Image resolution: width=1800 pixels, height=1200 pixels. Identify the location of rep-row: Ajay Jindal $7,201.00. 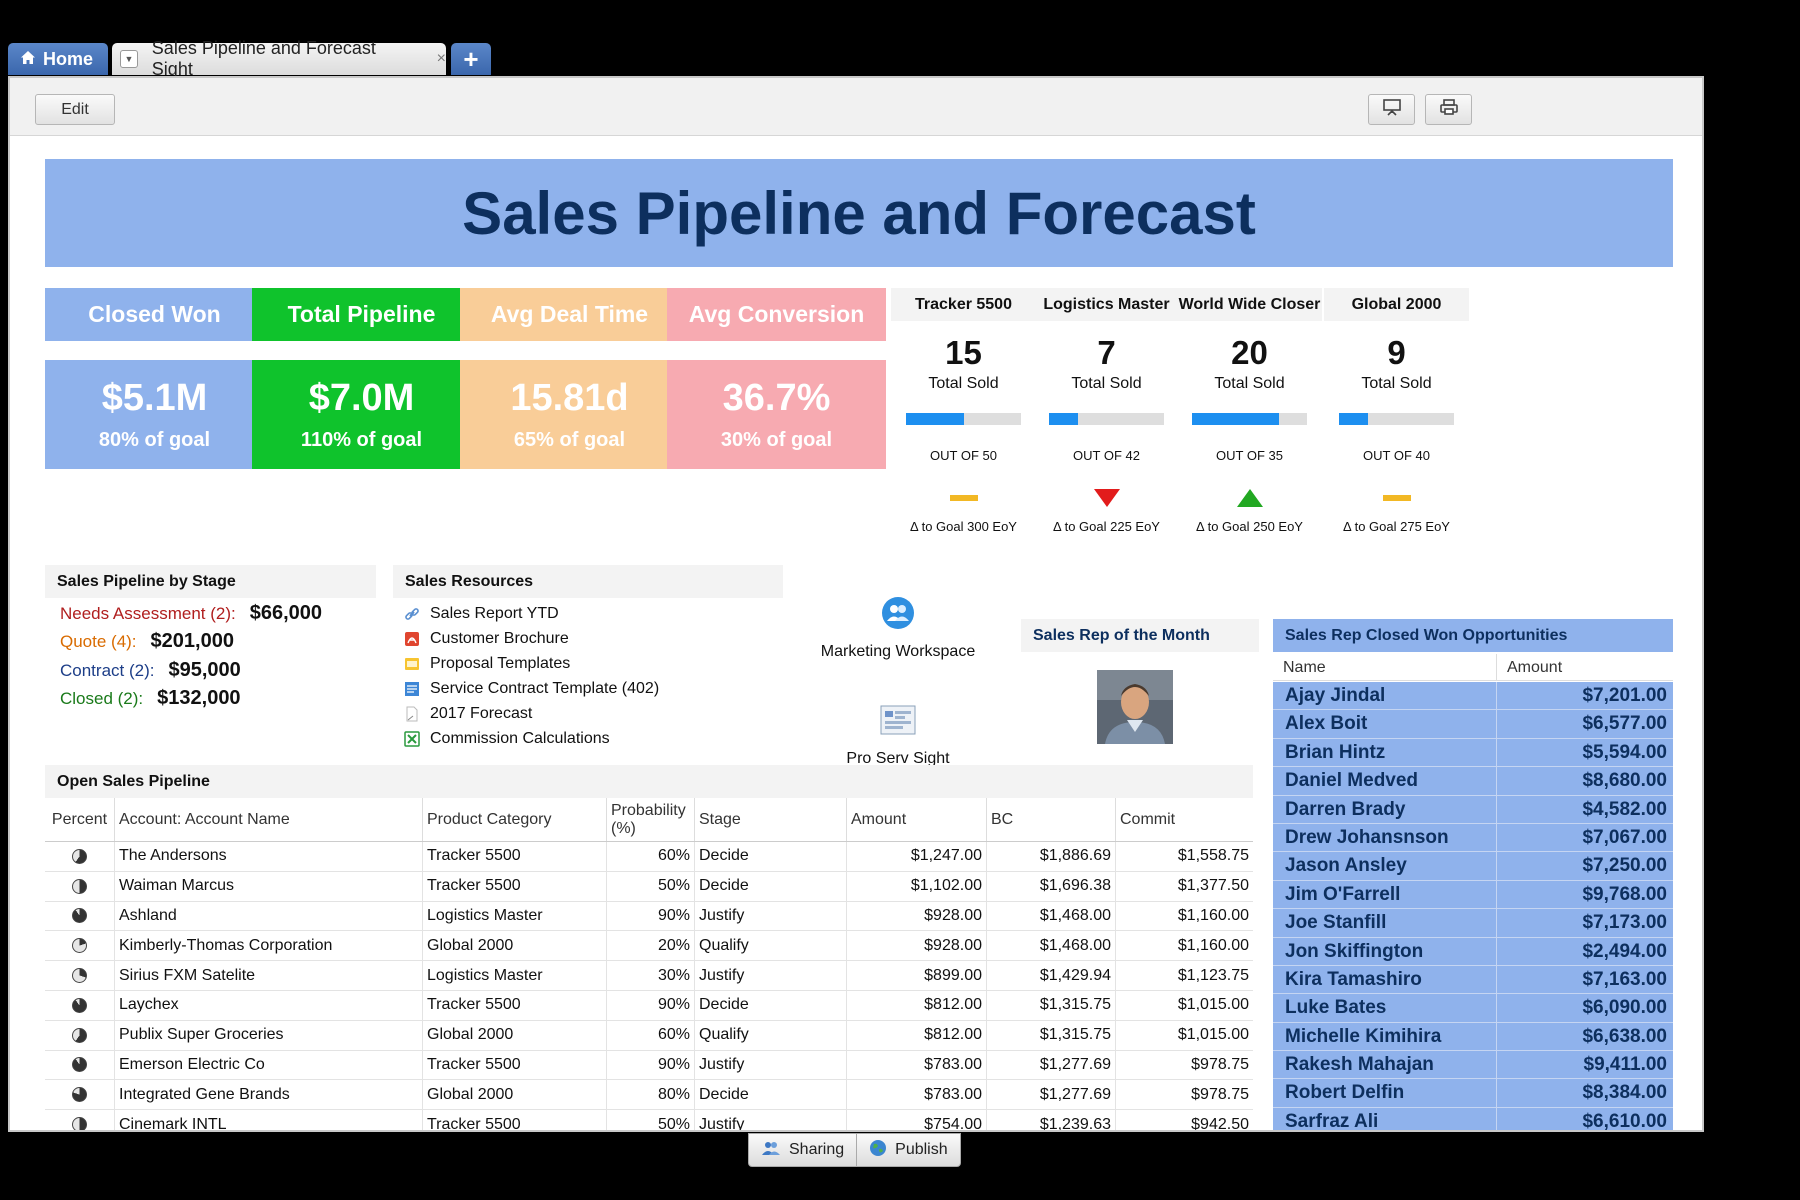
(1473, 696).